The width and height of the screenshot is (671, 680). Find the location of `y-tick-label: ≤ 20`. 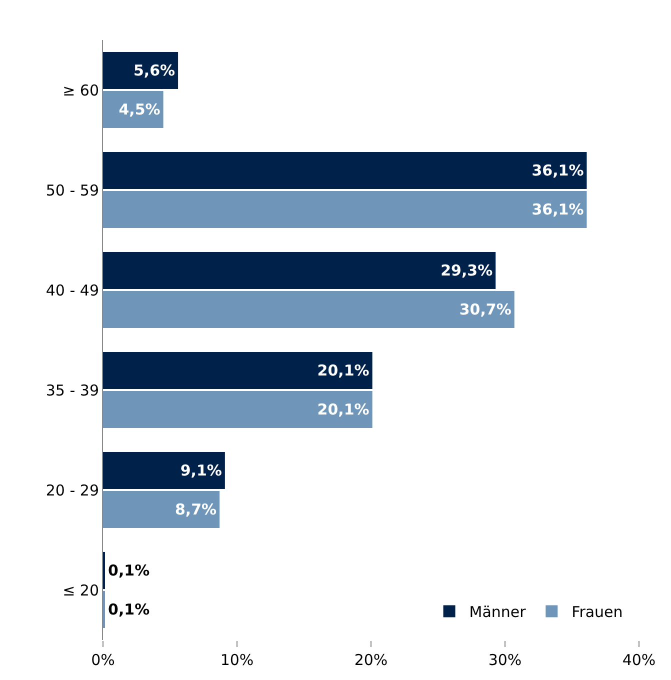

y-tick-label: ≤ 20 is located at coordinates (80, 590).